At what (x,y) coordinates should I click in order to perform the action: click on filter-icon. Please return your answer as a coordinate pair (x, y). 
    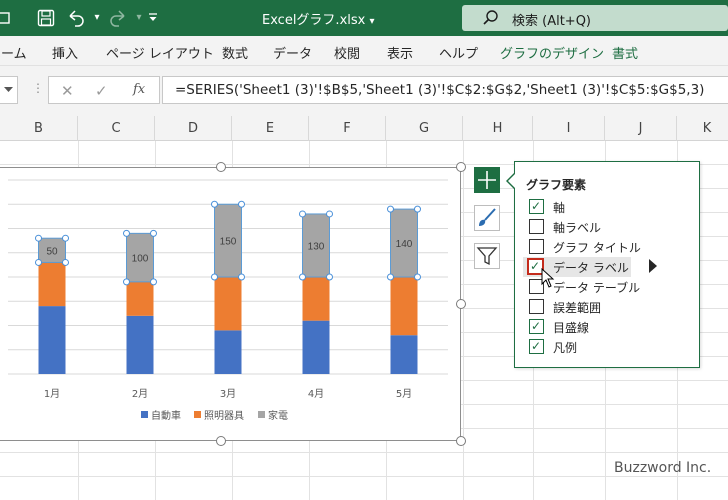
    Looking at the image, I should click on (487, 256).